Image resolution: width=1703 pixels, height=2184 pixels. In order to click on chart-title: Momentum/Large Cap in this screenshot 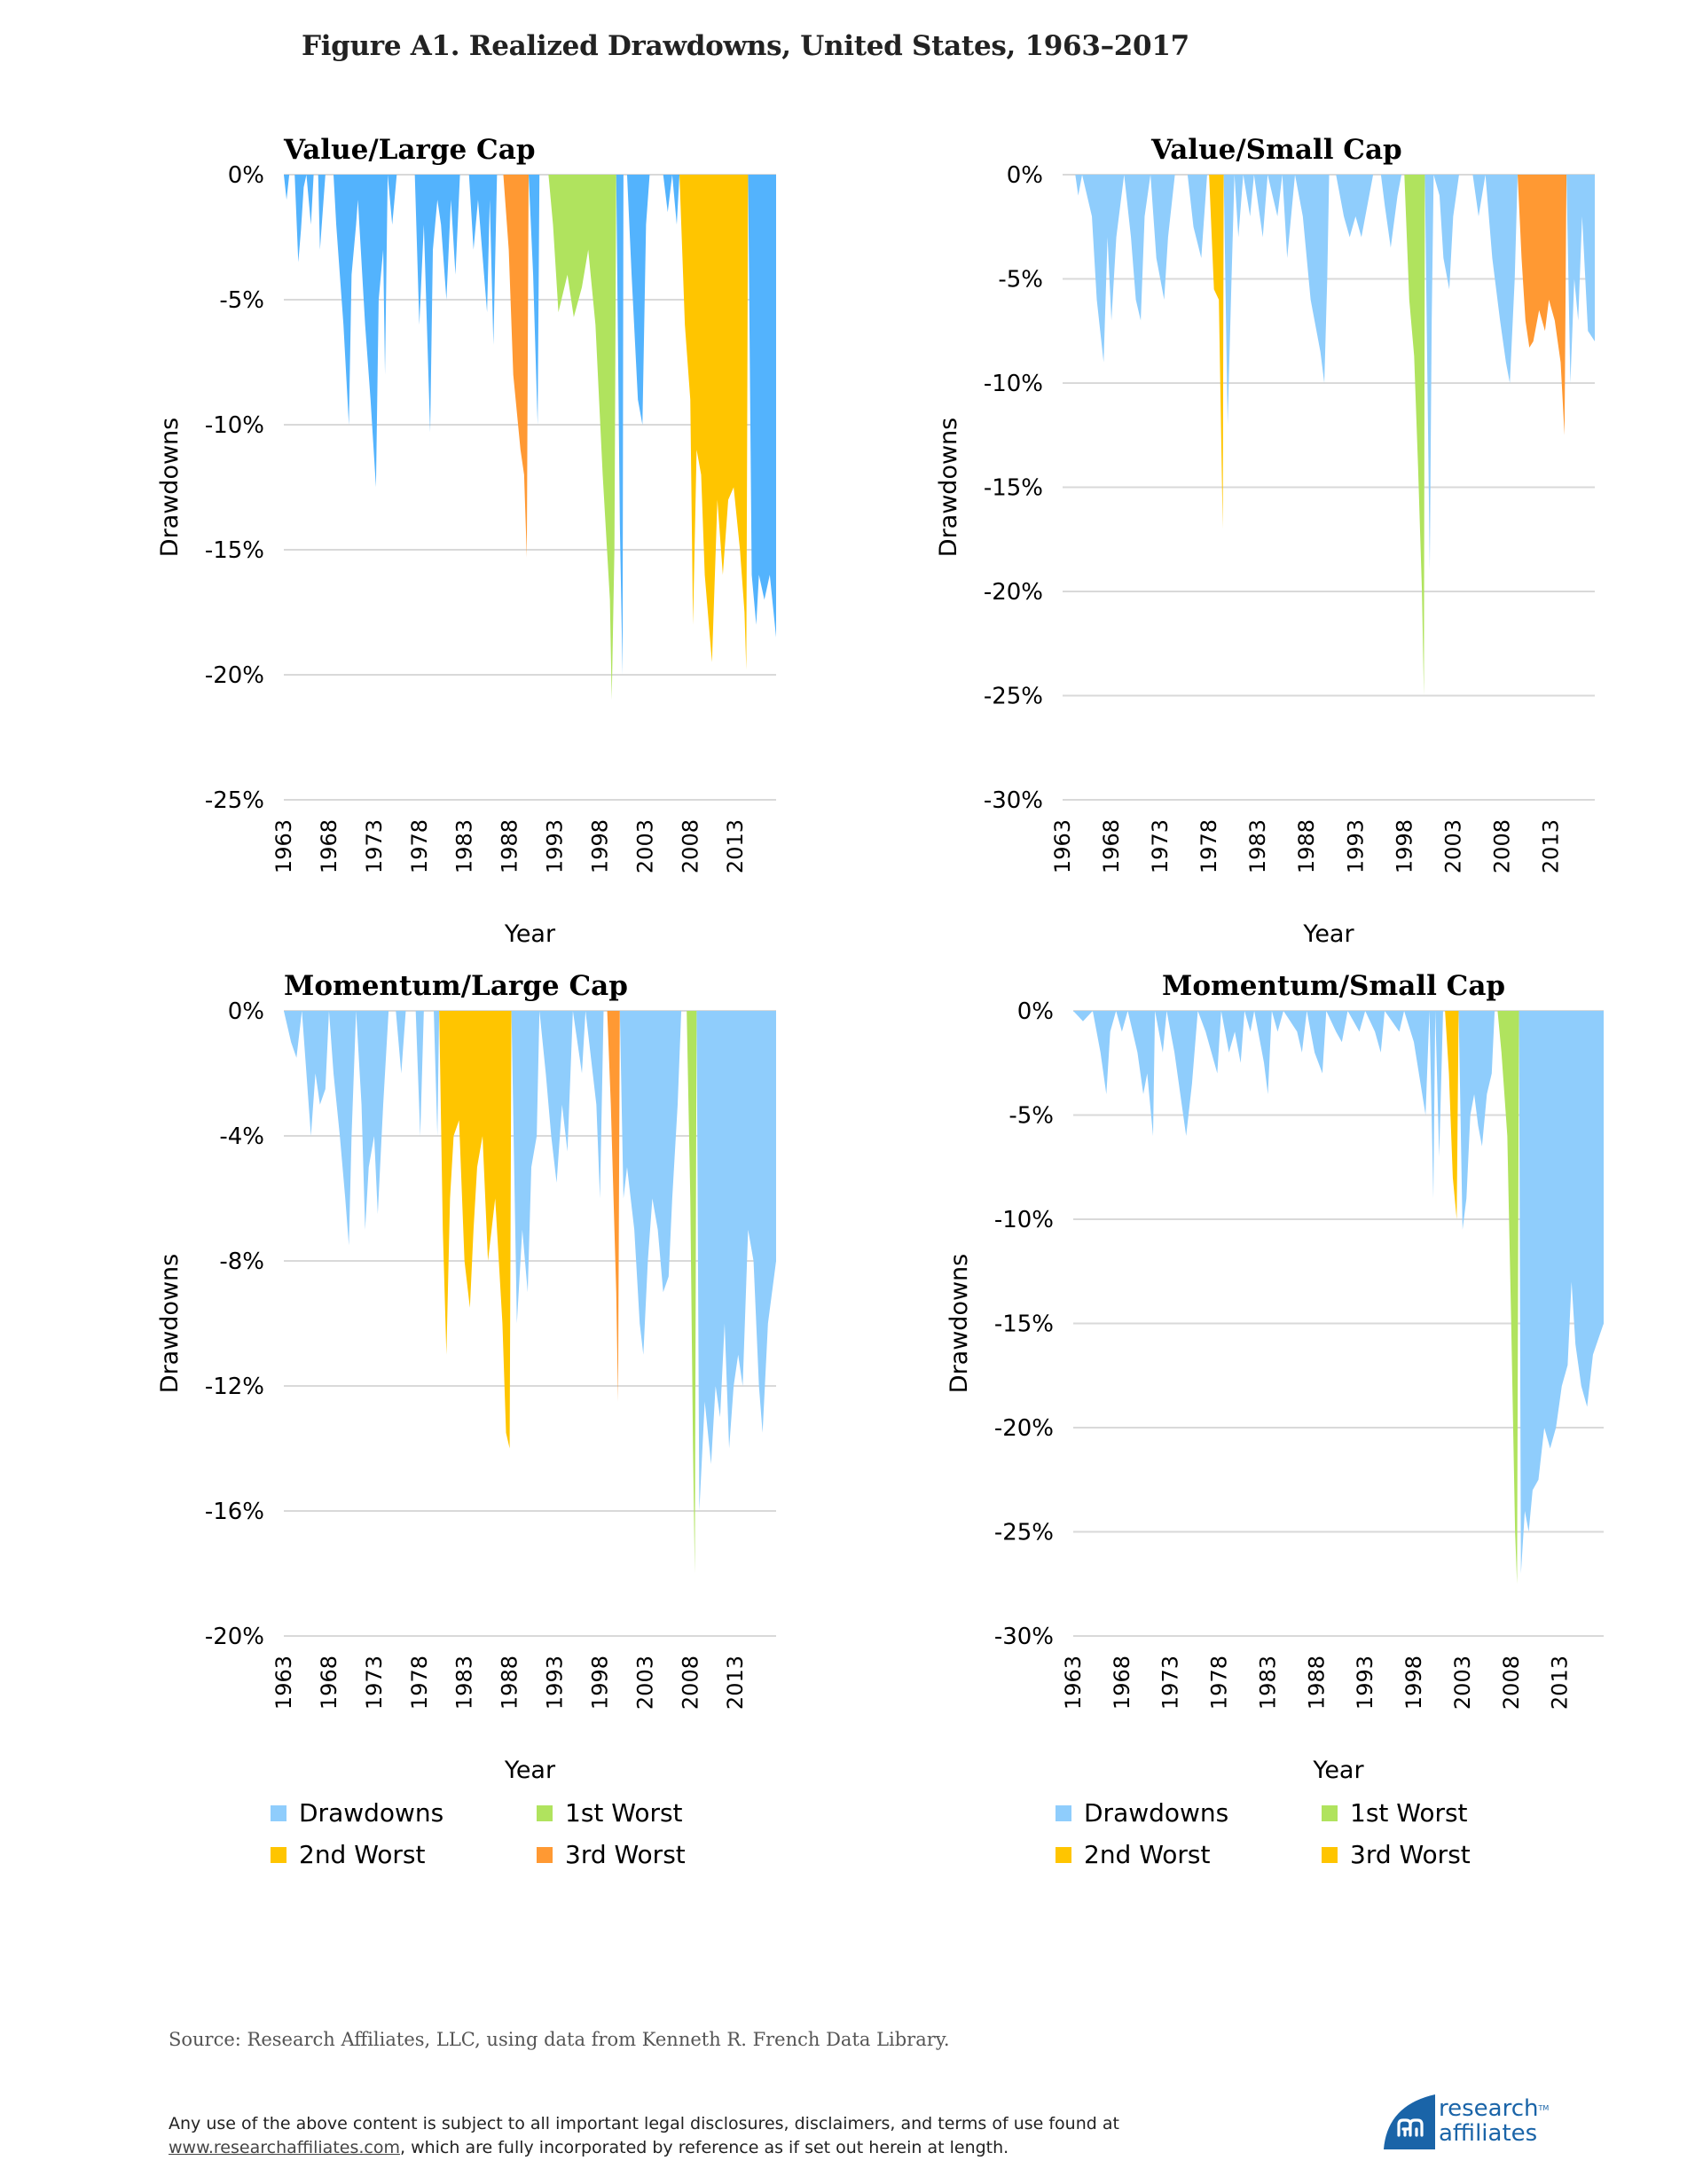, I will do `click(456, 986)`.